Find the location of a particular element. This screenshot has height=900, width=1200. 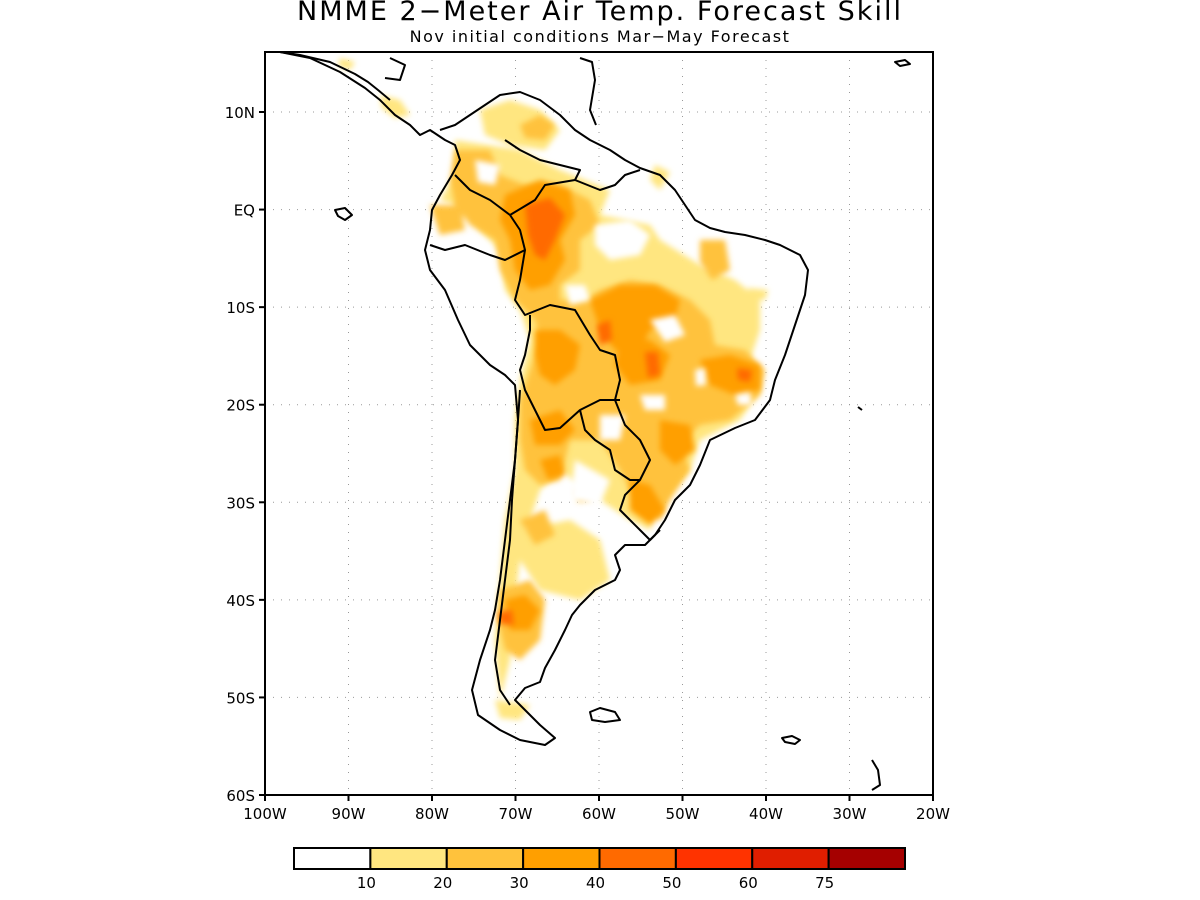

lon-tick-label: 90W is located at coordinates (349, 814).